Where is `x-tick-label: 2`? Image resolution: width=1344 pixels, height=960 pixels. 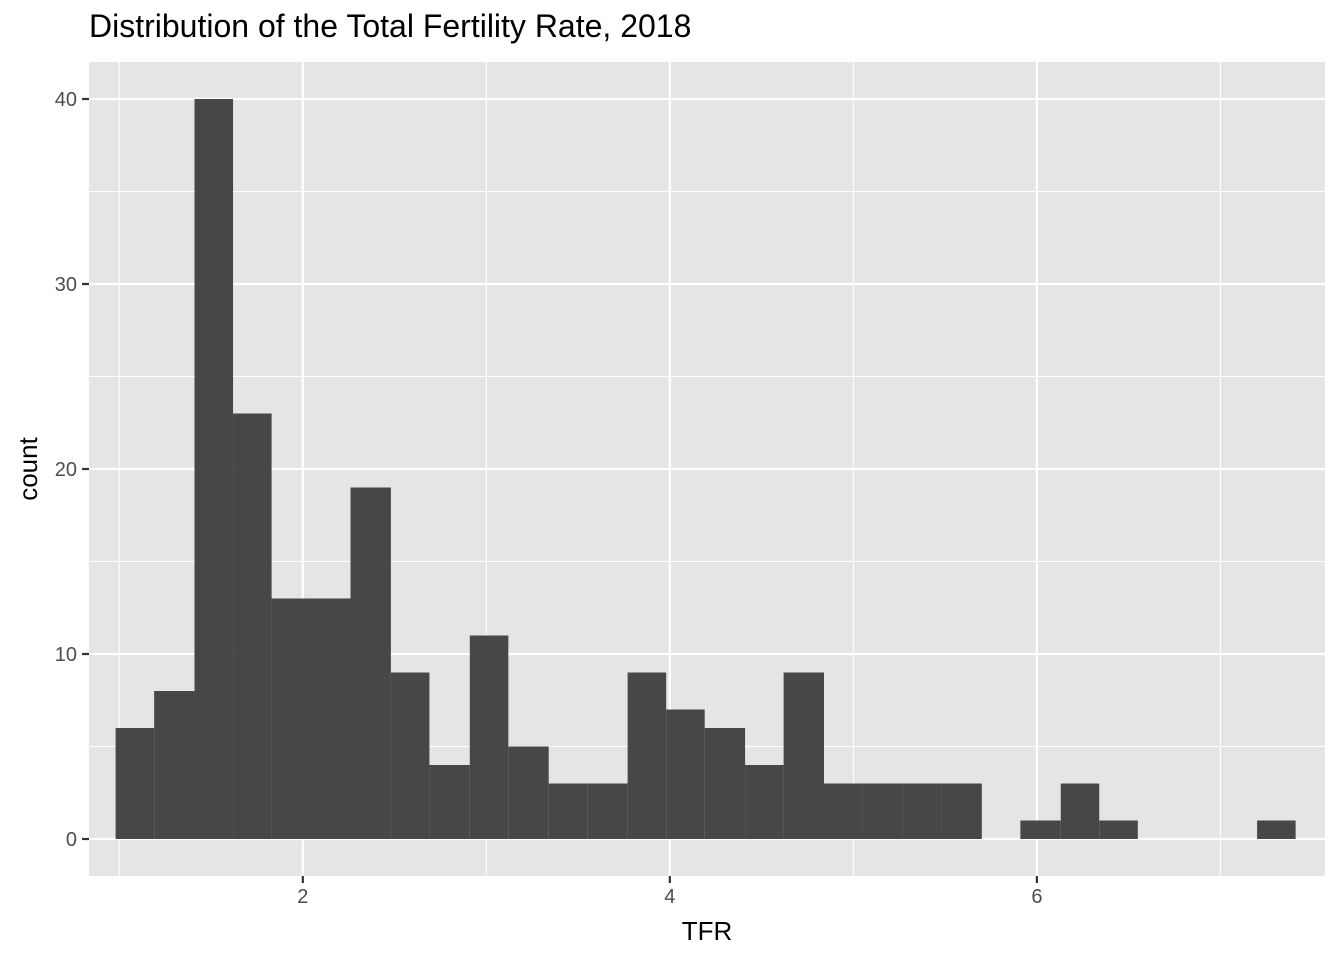
x-tick-label: 2 is located at coordinates (302, 897).